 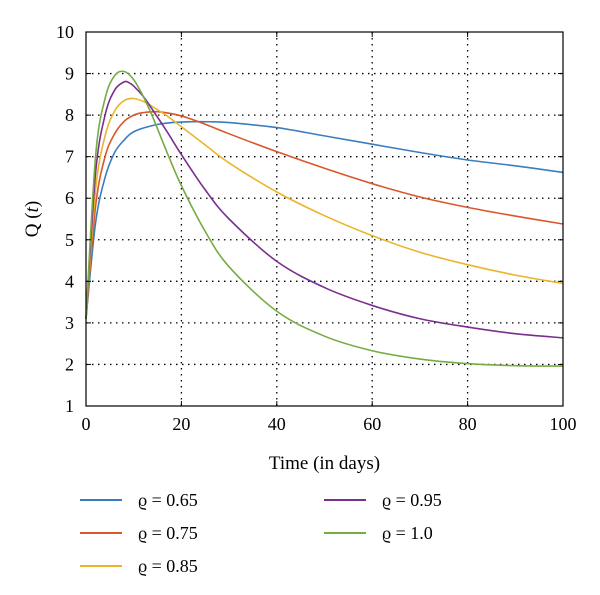 What do you see at coordinates (32, 209) in the screenshot?
I see `y-axis-title-variable: t` at bounding box center [32, 209].